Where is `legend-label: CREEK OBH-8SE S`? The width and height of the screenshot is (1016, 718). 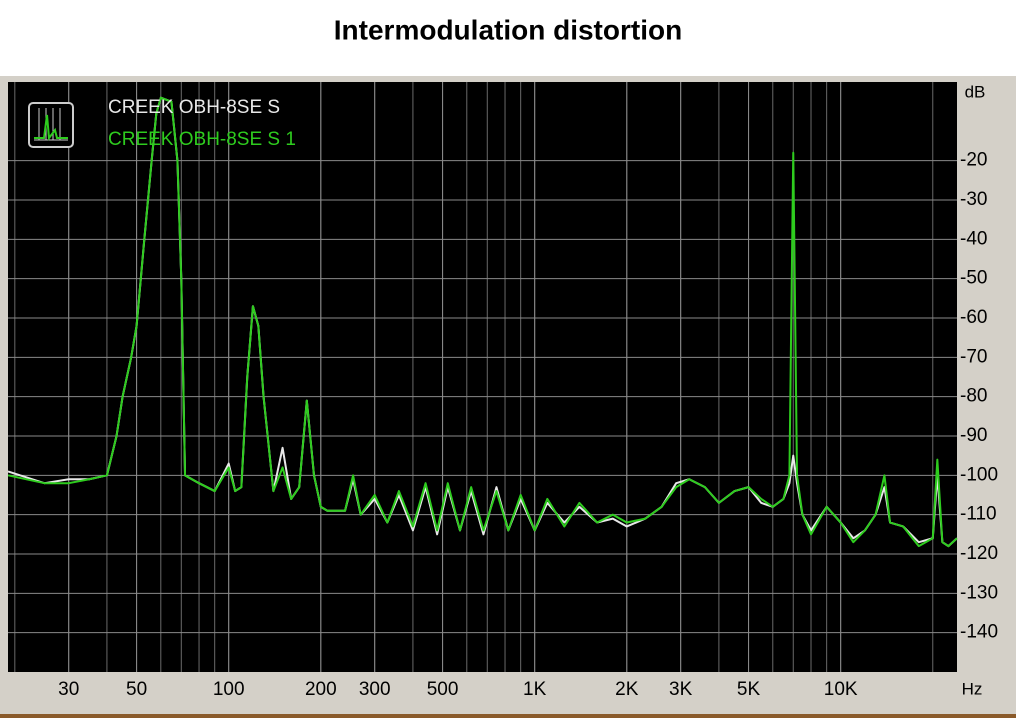 legend-label: CREEK OBH-8SE S is located at coordinates (194, 107).